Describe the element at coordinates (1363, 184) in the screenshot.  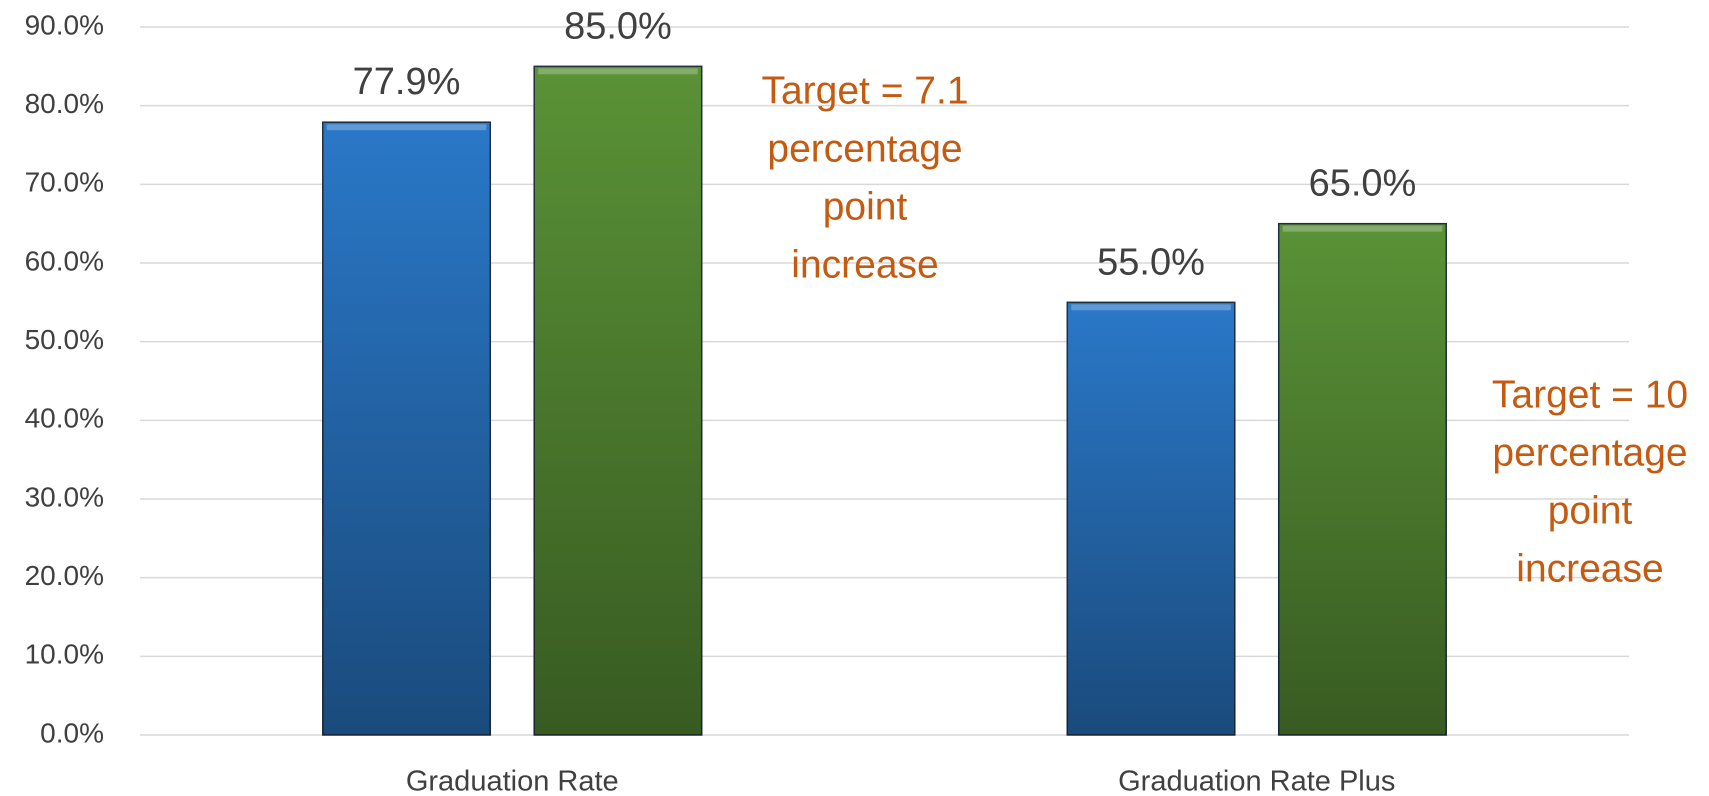
I see `data-label: 65.0%` at that location.